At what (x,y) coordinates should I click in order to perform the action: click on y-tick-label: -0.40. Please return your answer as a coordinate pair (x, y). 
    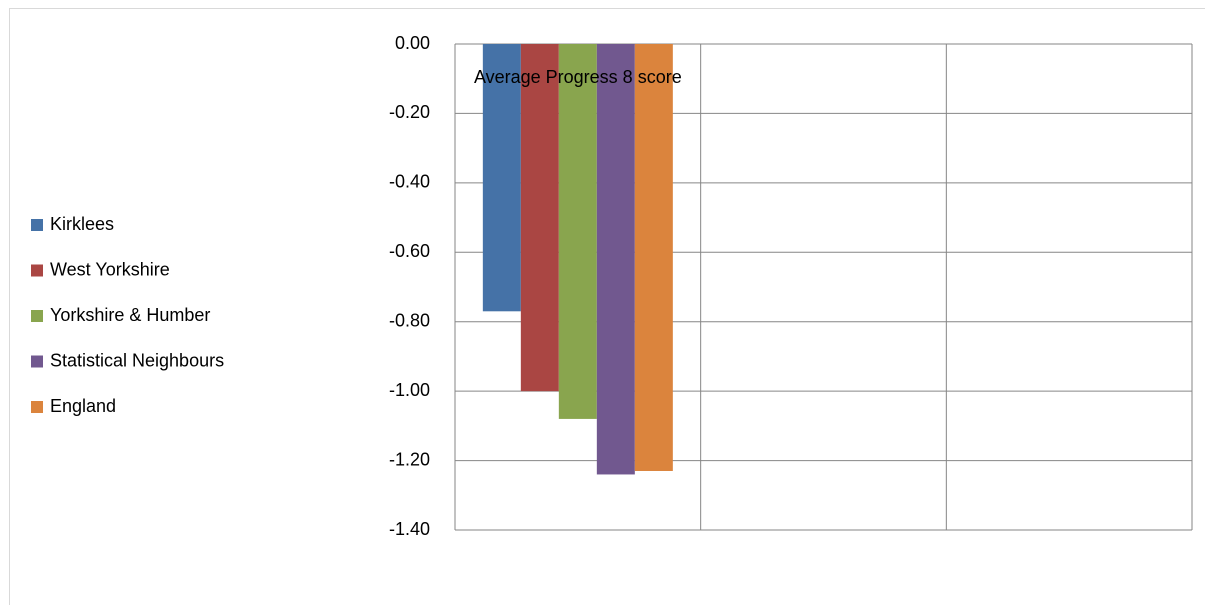
    Looking at the image, I should click on (409, 182).